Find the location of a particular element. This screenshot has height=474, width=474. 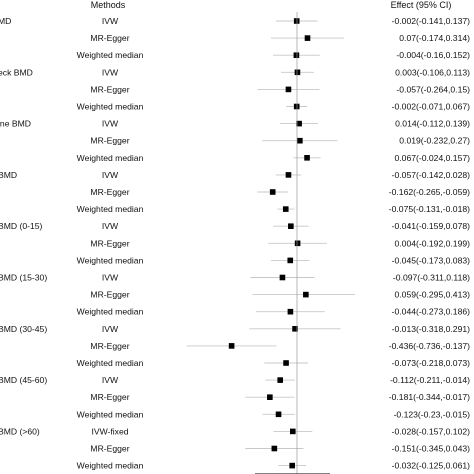

forest-row: Weighted median -0.004(-0.16,0.152) is located at coordinates (273, 55).